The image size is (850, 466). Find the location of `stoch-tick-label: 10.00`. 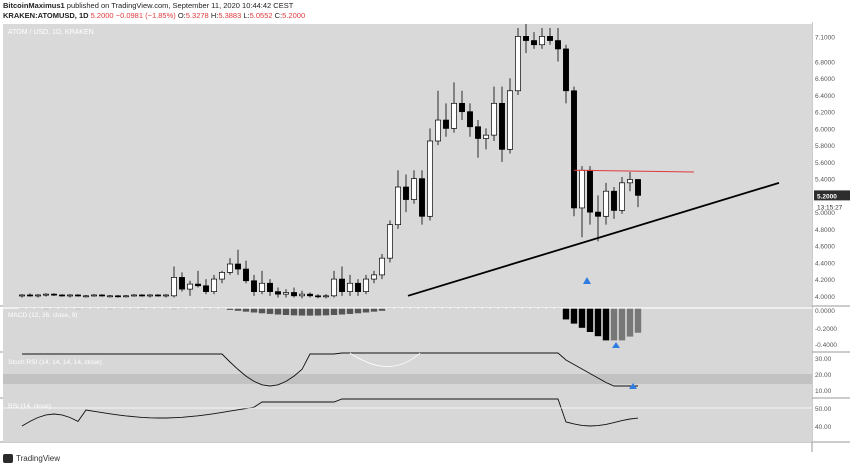

stoch-tick-label: 10.00 is located at coordinates (823, 391).